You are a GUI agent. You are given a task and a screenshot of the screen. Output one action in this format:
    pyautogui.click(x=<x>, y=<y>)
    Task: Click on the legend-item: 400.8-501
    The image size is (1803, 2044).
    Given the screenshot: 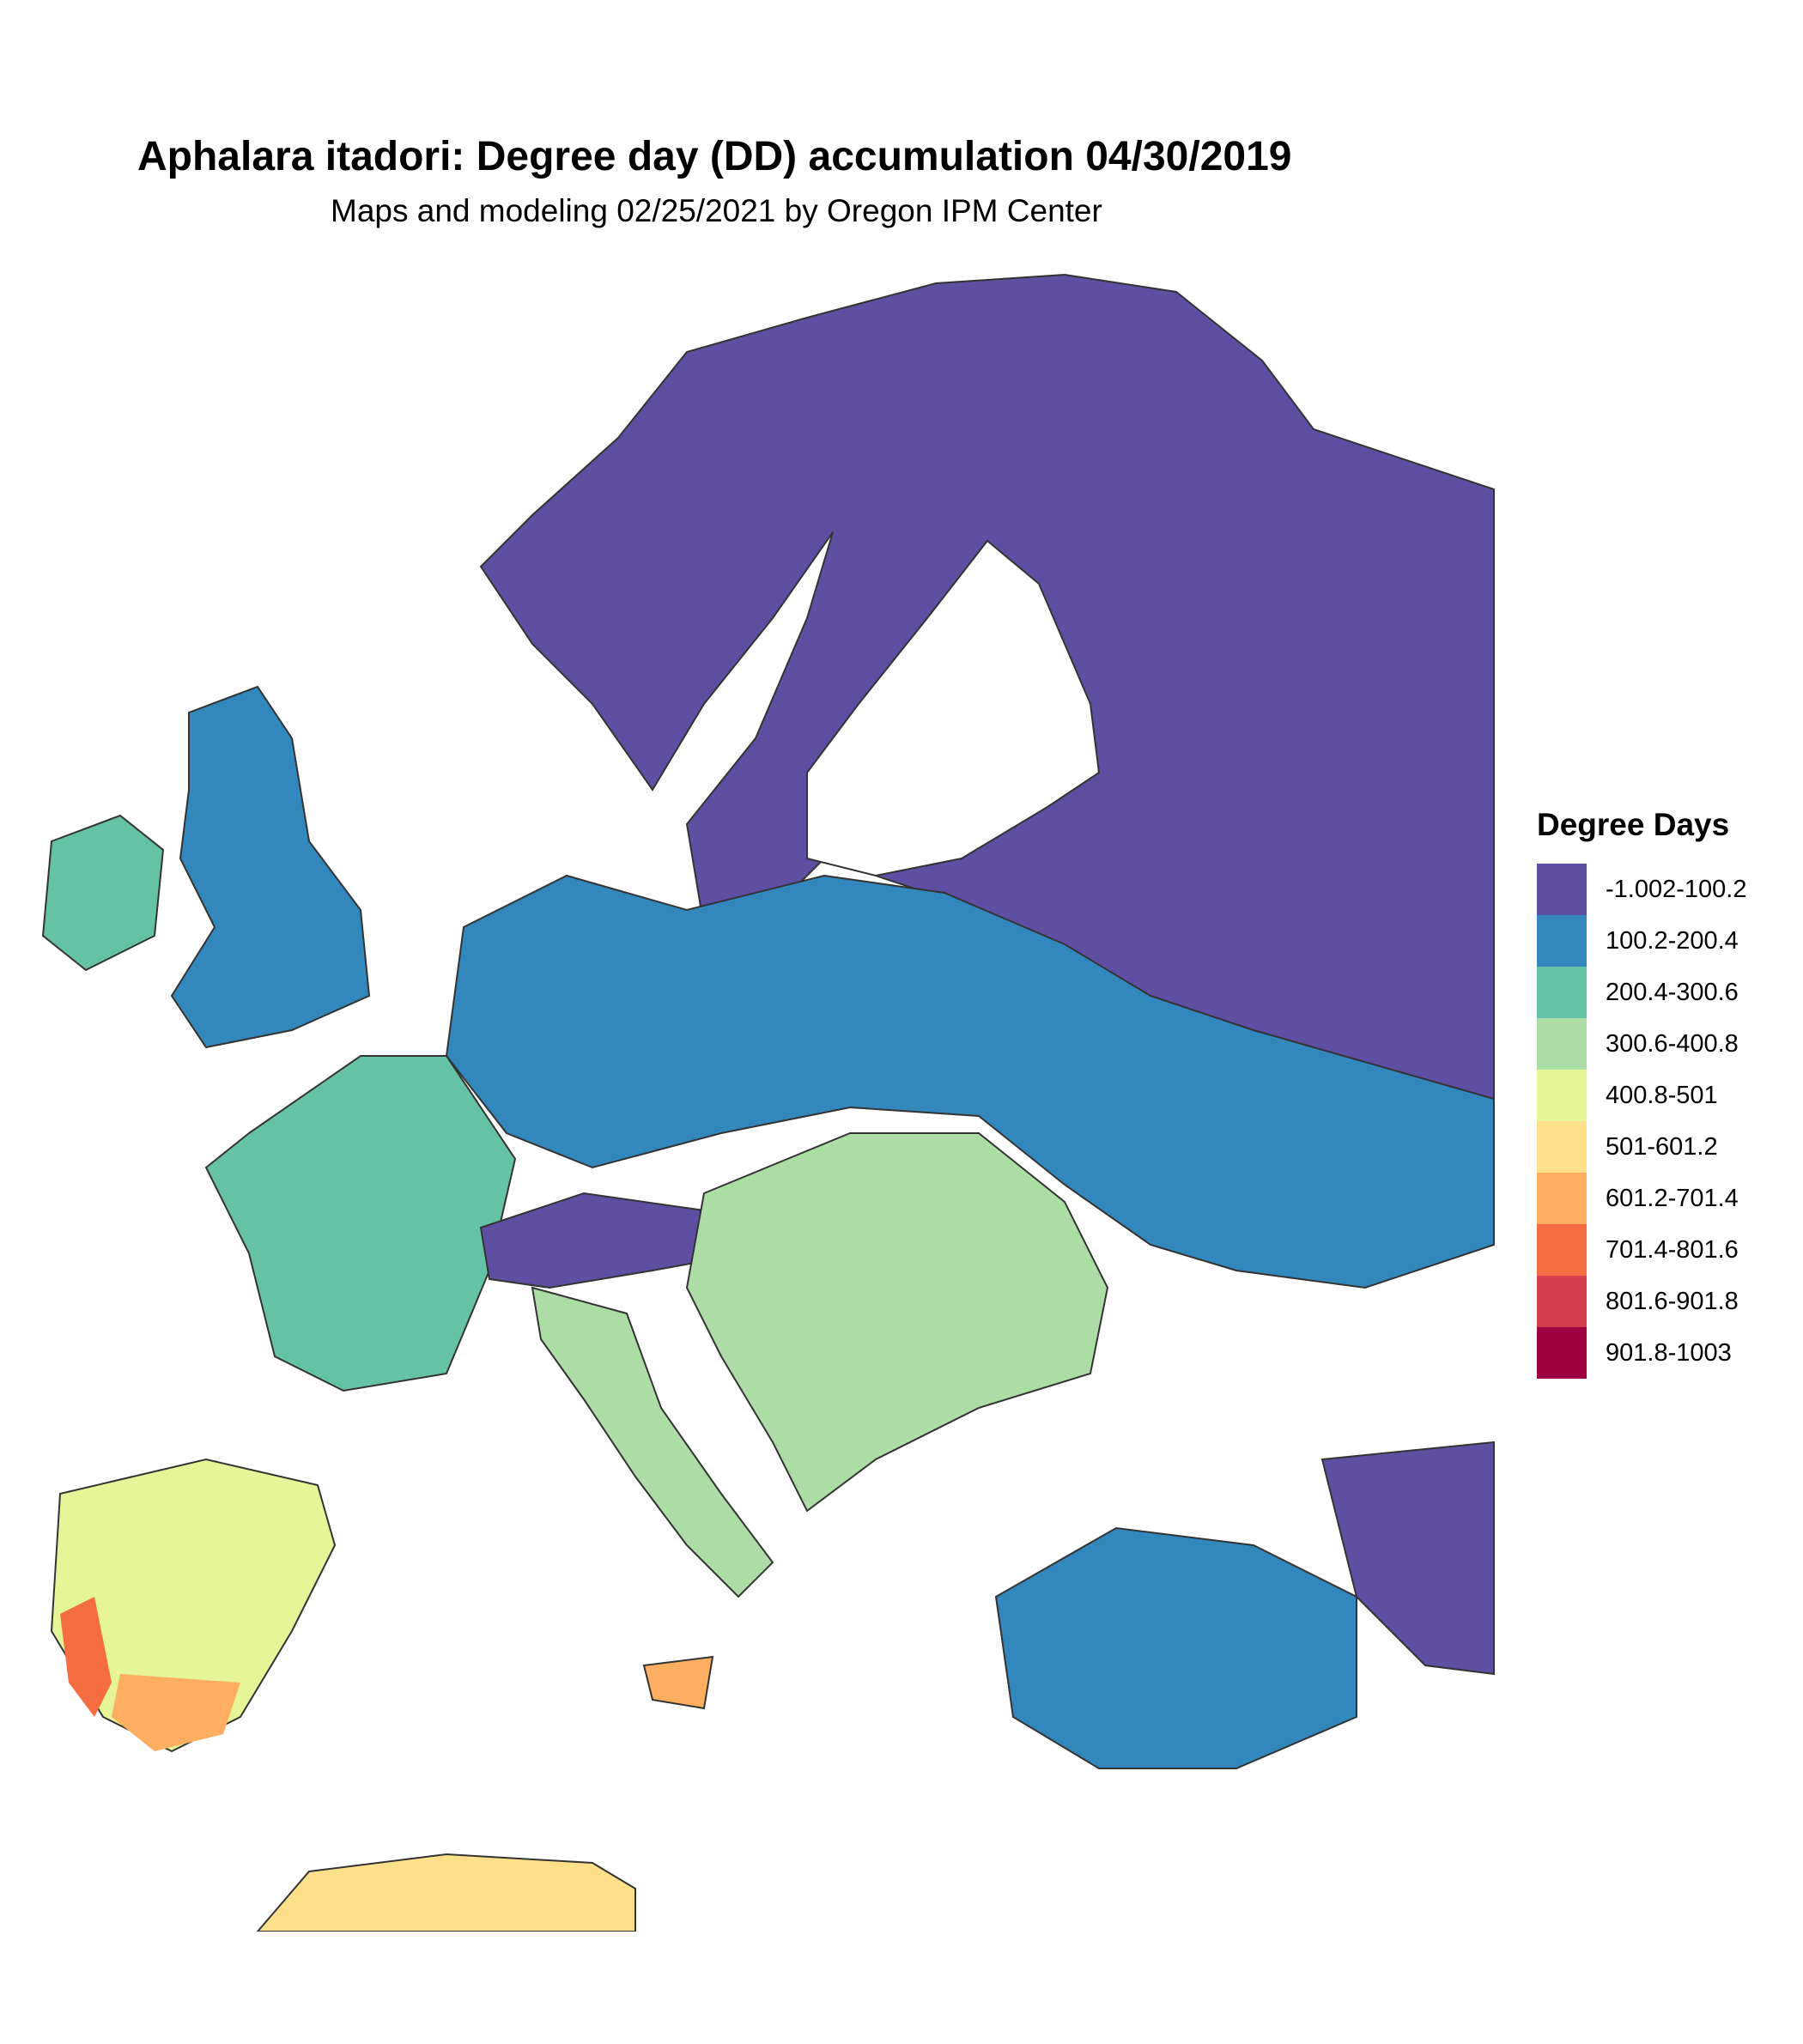 What is the action you would take?
    pyautogui.click(x=1665, y=1095)
    